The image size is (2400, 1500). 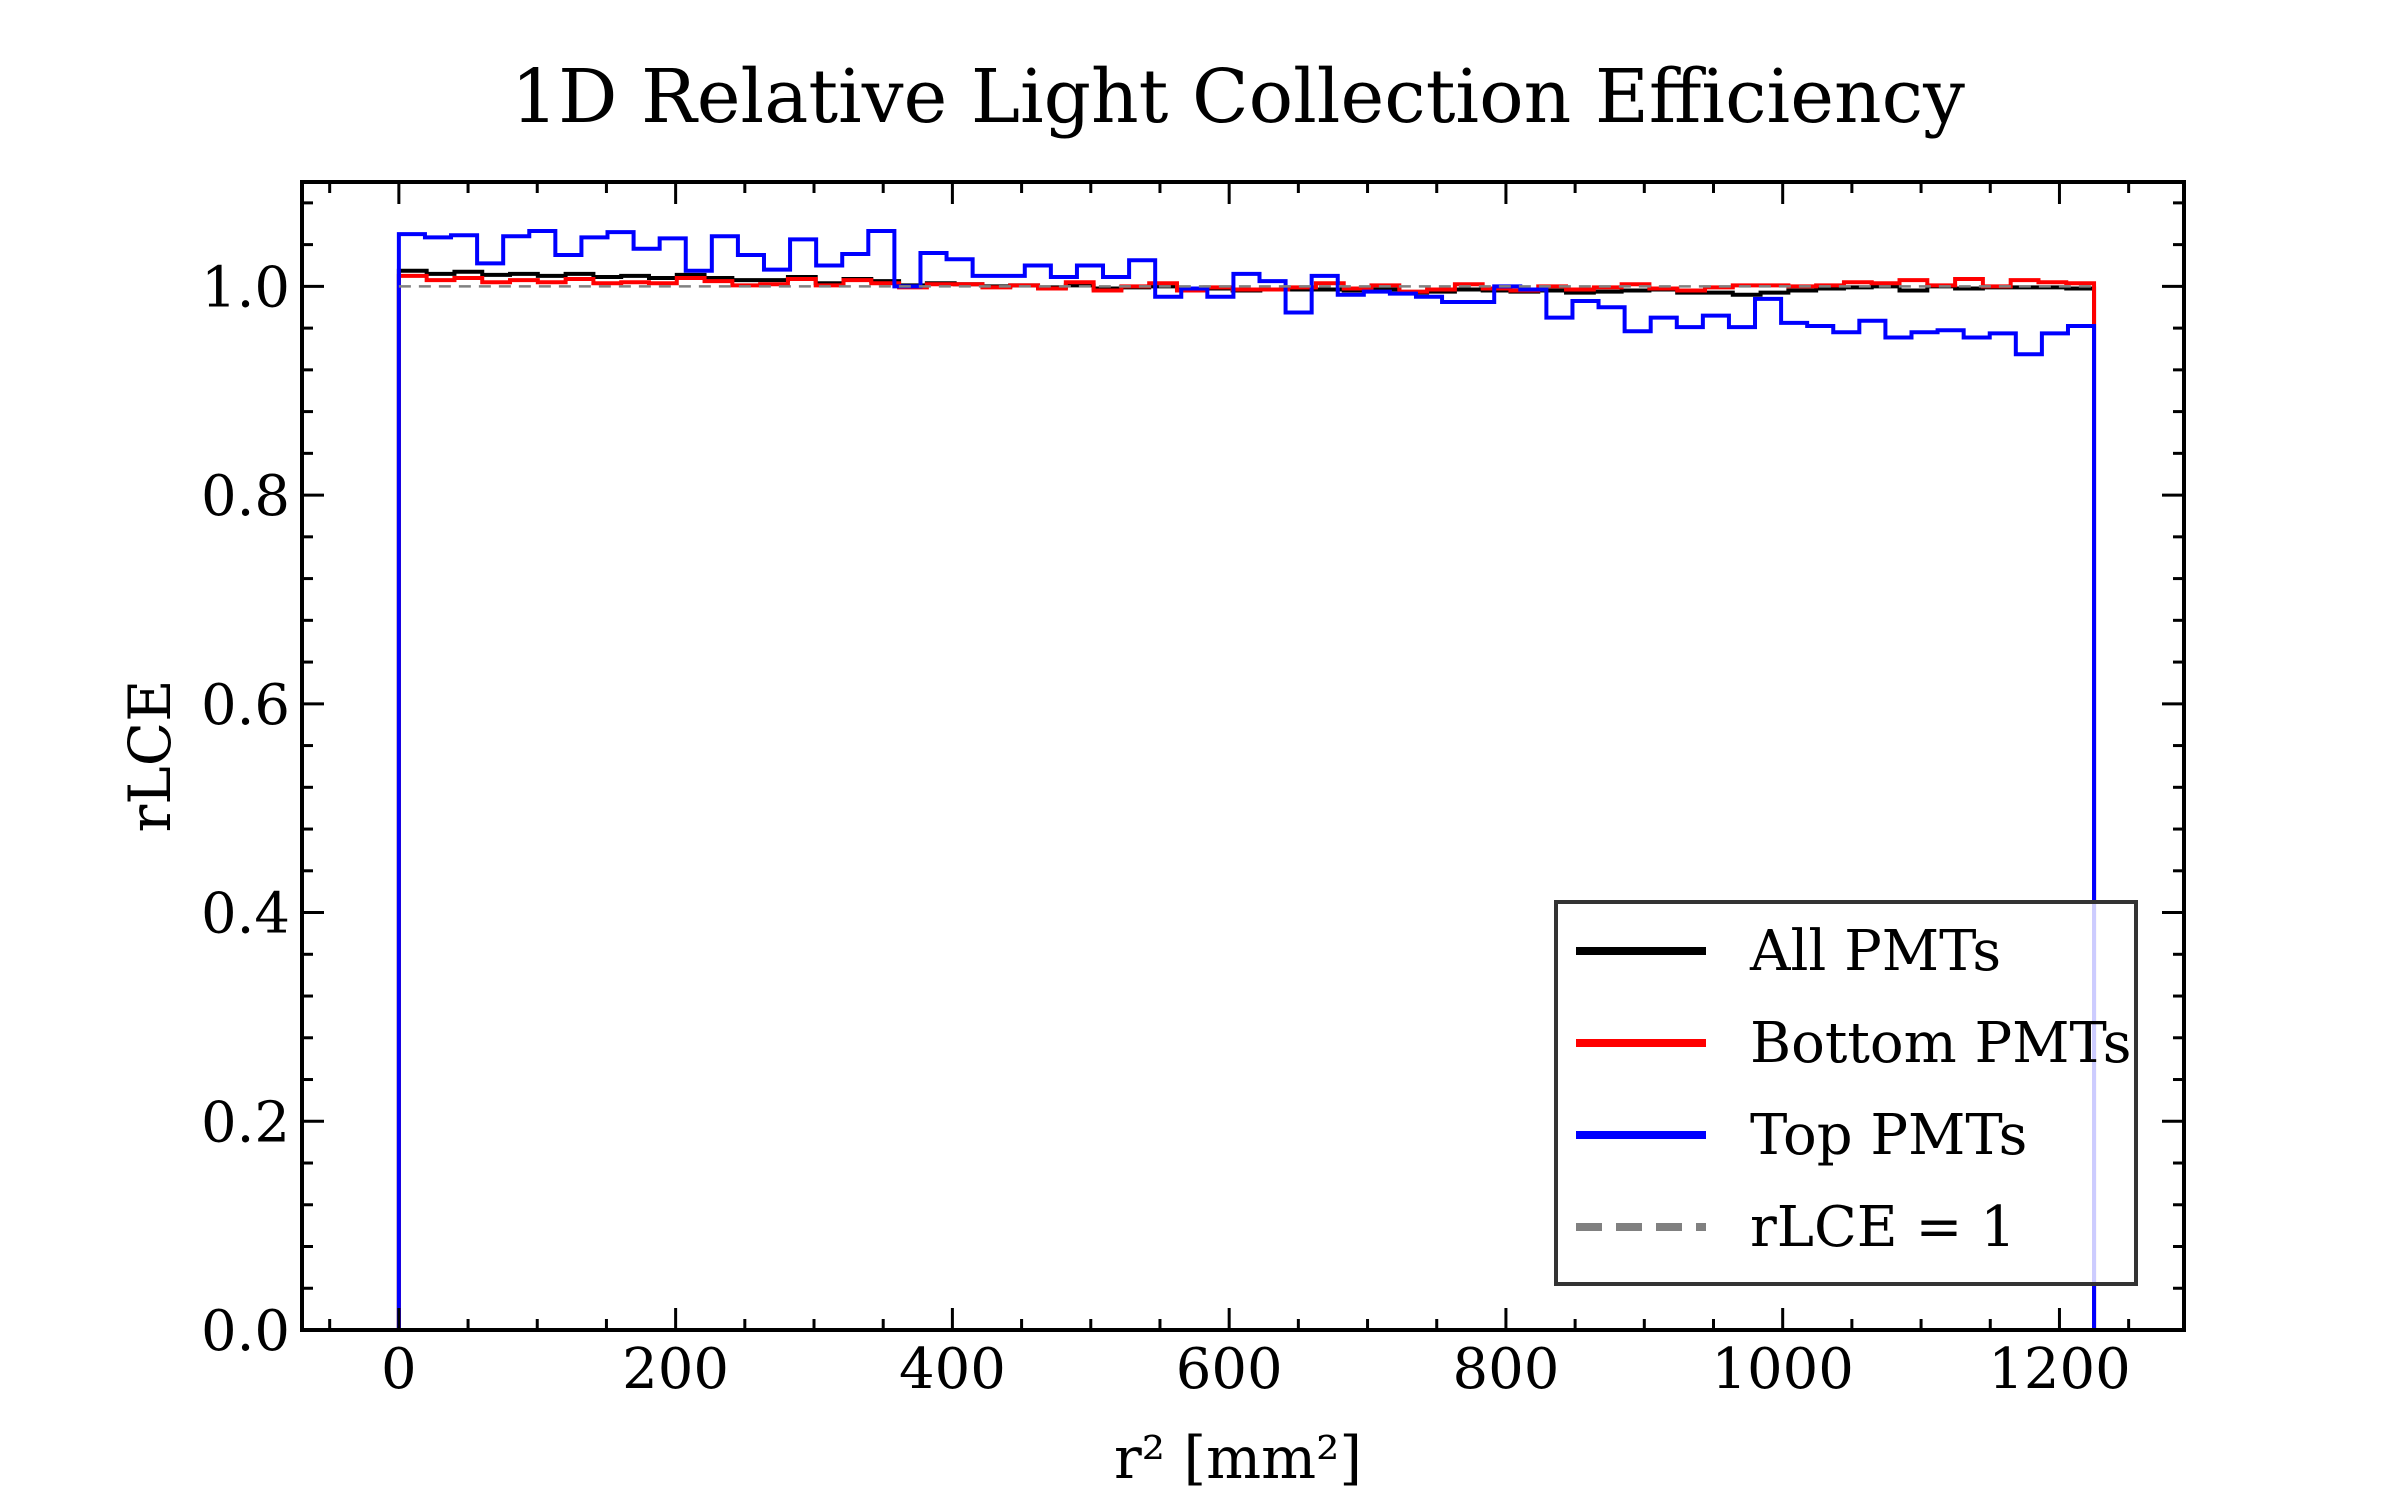 I want to click on legend-label-bottom-pmts: Bottom PMTs, so click(x=1941, y=1043).